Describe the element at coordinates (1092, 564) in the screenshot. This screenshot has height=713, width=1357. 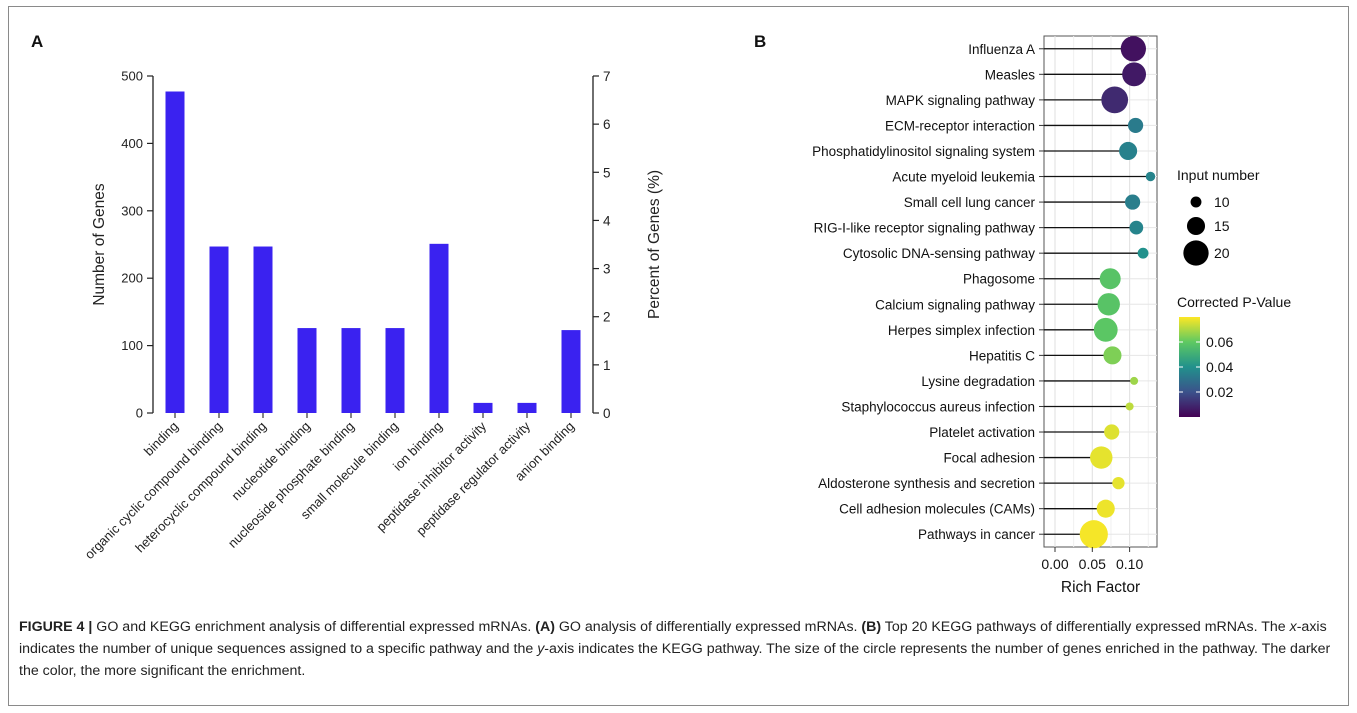
I see `x-tick-label: 0.05` at that location.